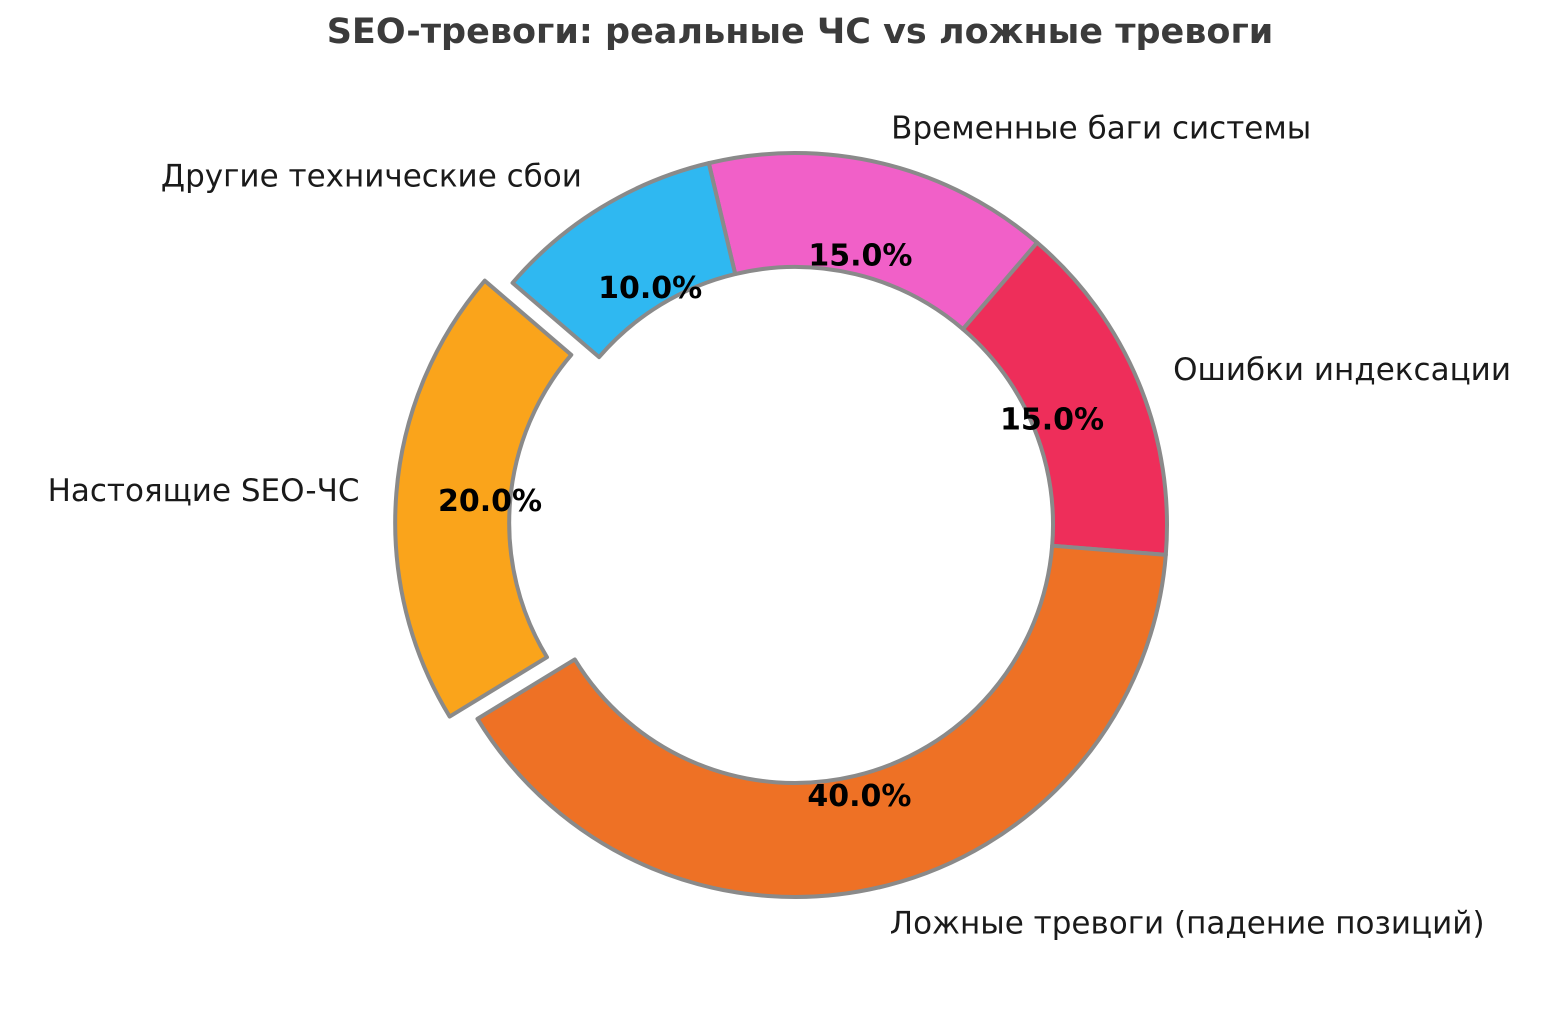 This screenshot has width=1556, height=1010. Describe the element at coordinates (371, 177) in the screenshot. I see `slice-label-3: Другие технические сбои` at that location.